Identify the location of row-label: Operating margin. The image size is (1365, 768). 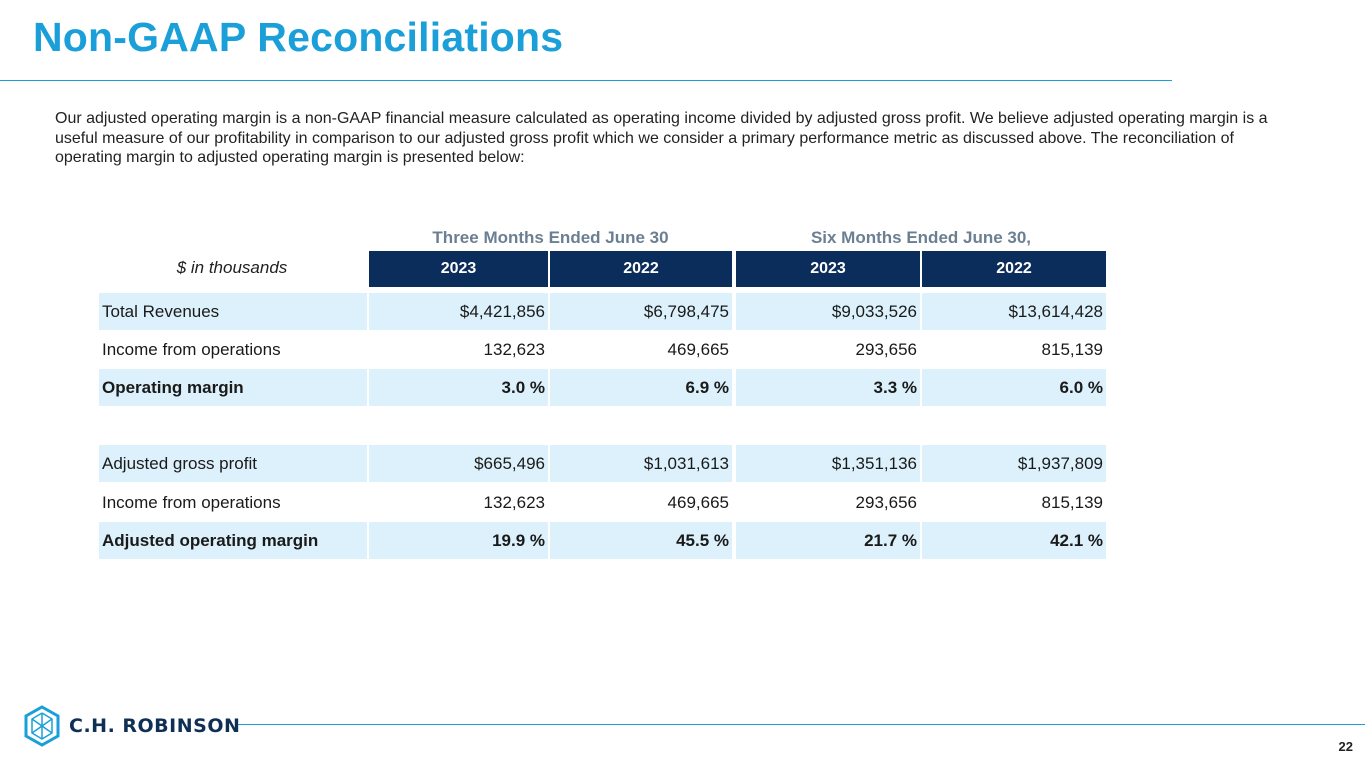
(233, 387).